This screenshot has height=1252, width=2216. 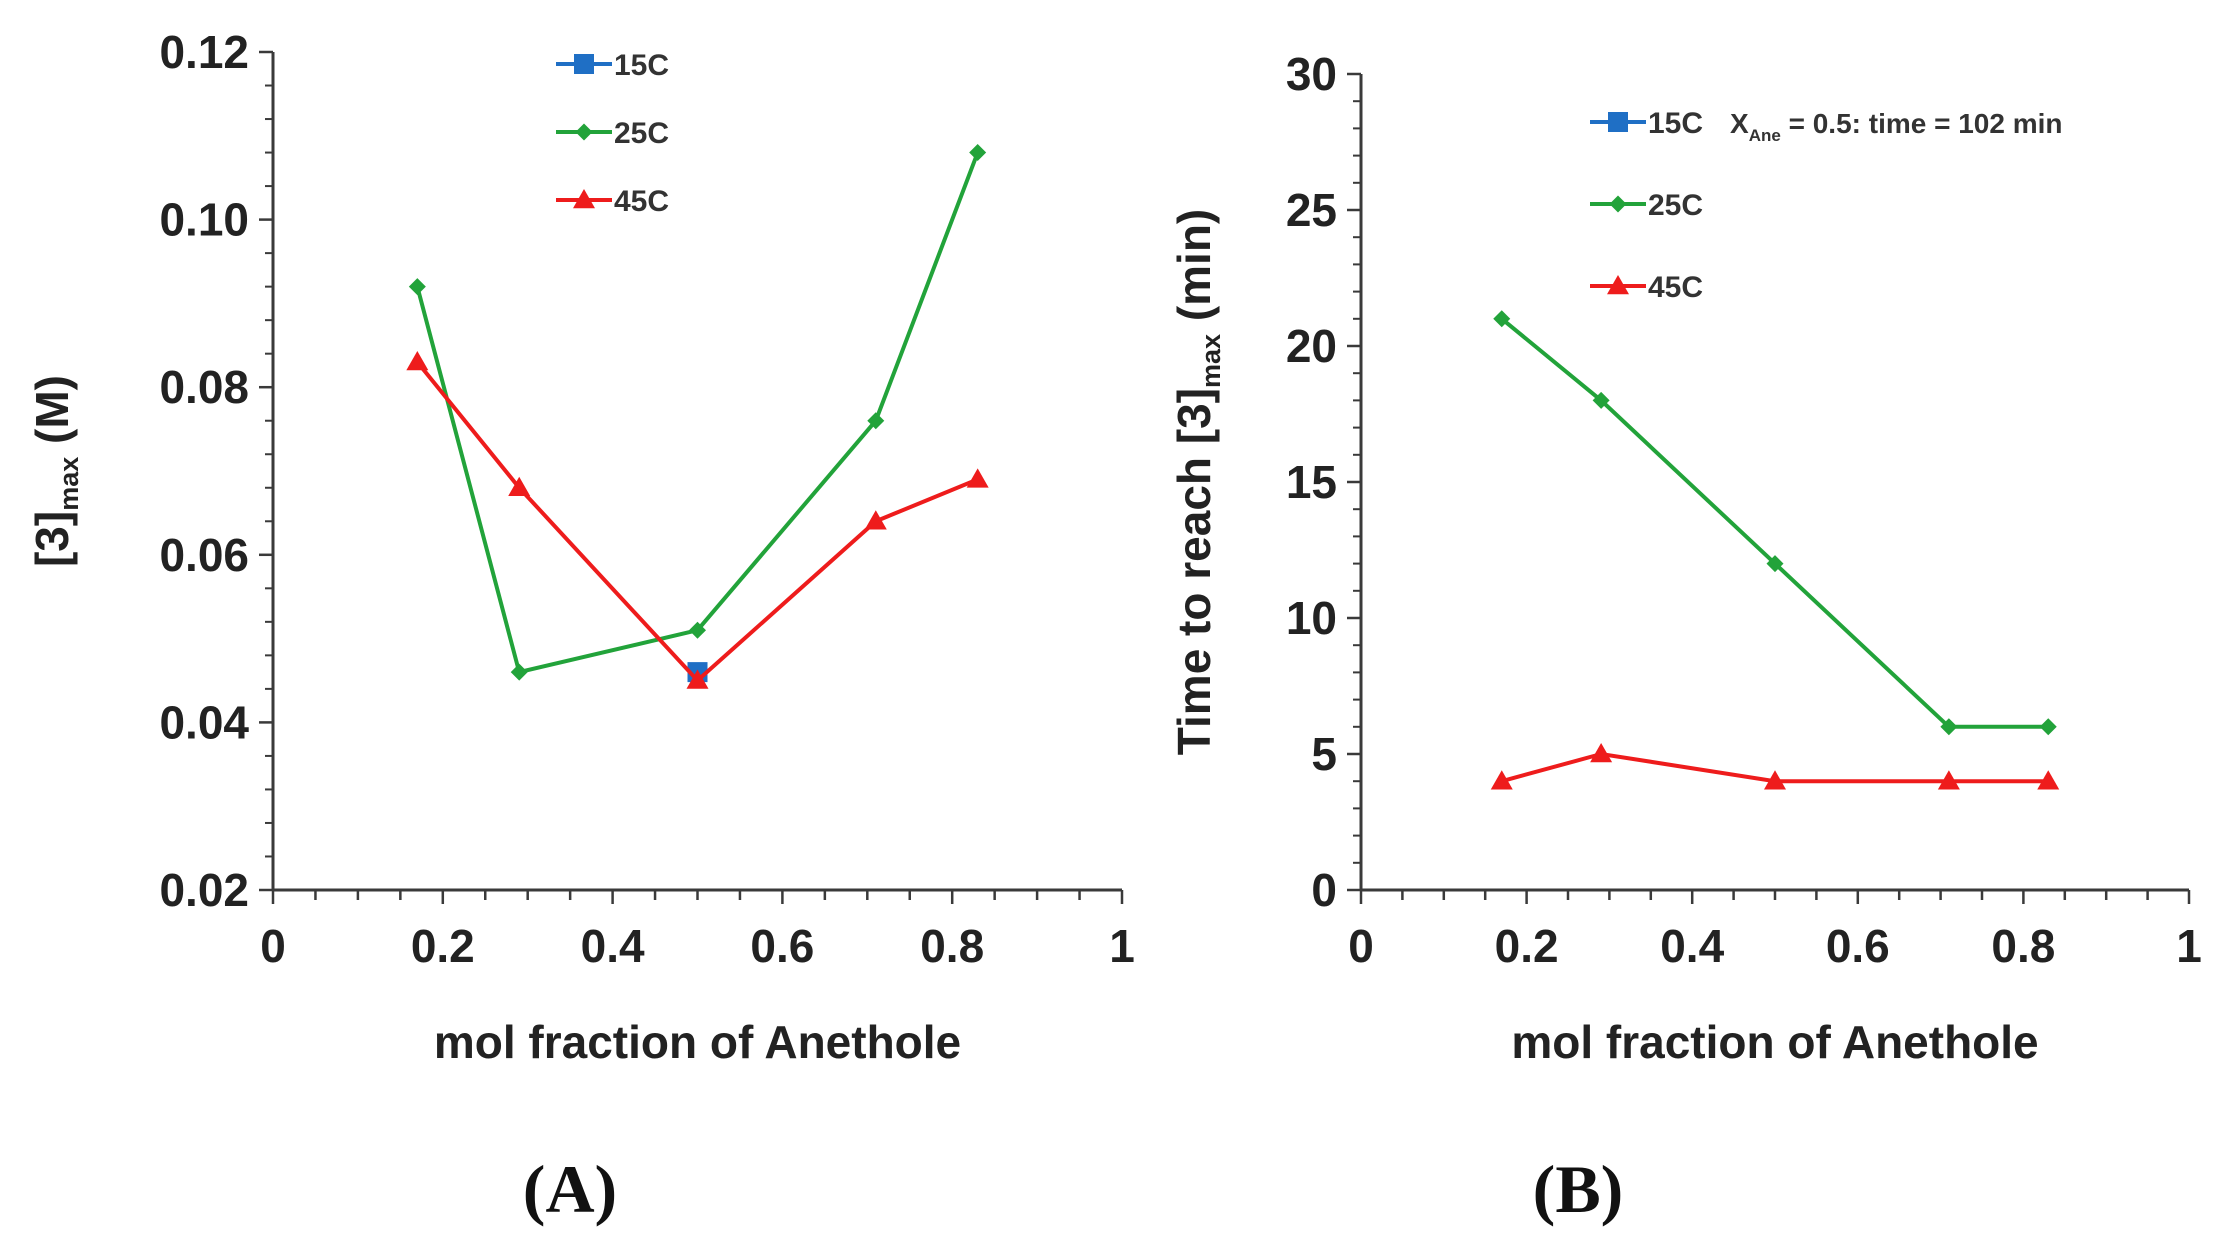 I want to click on b-y-axis-title: Time to reach [3]max (min), so click(x=1197, y=482).